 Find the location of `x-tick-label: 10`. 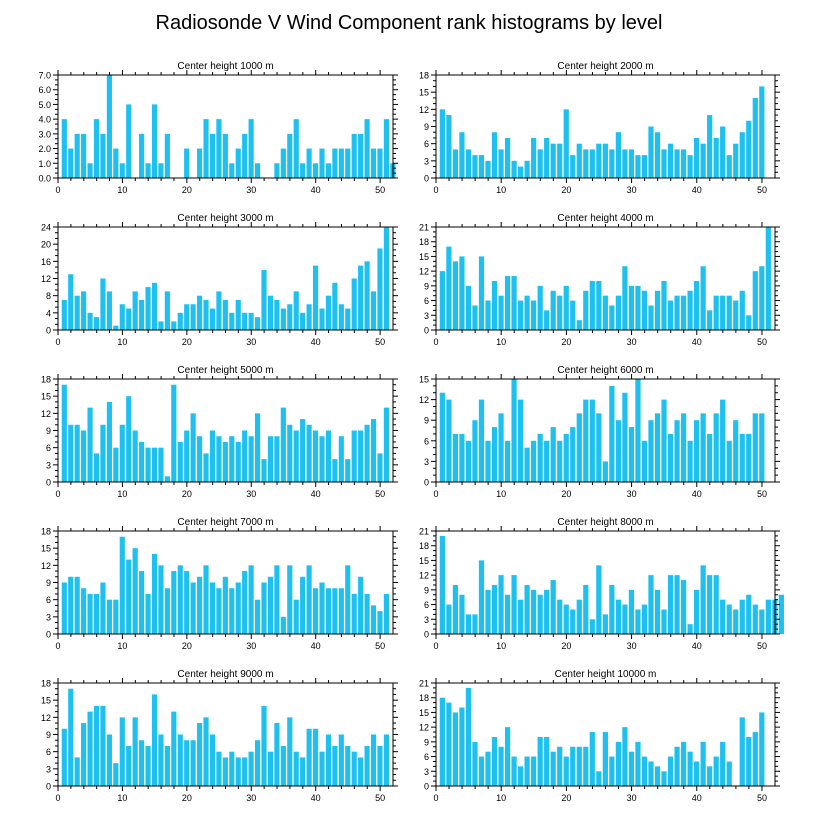

x-tick-label: 10 is located at coordinates (122, 646).